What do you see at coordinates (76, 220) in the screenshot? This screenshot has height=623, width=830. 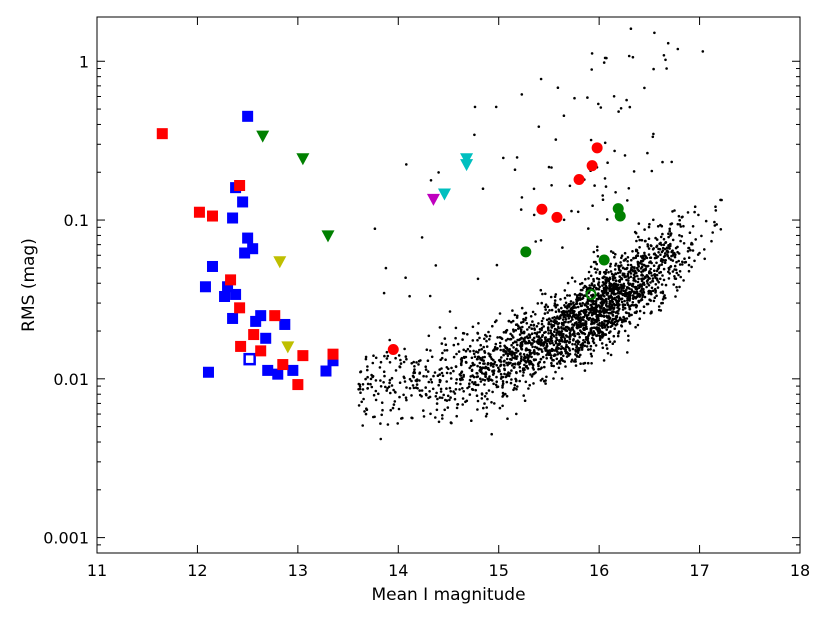 I see `y-tick-label: 0.1` at bounding box center [76, 220].